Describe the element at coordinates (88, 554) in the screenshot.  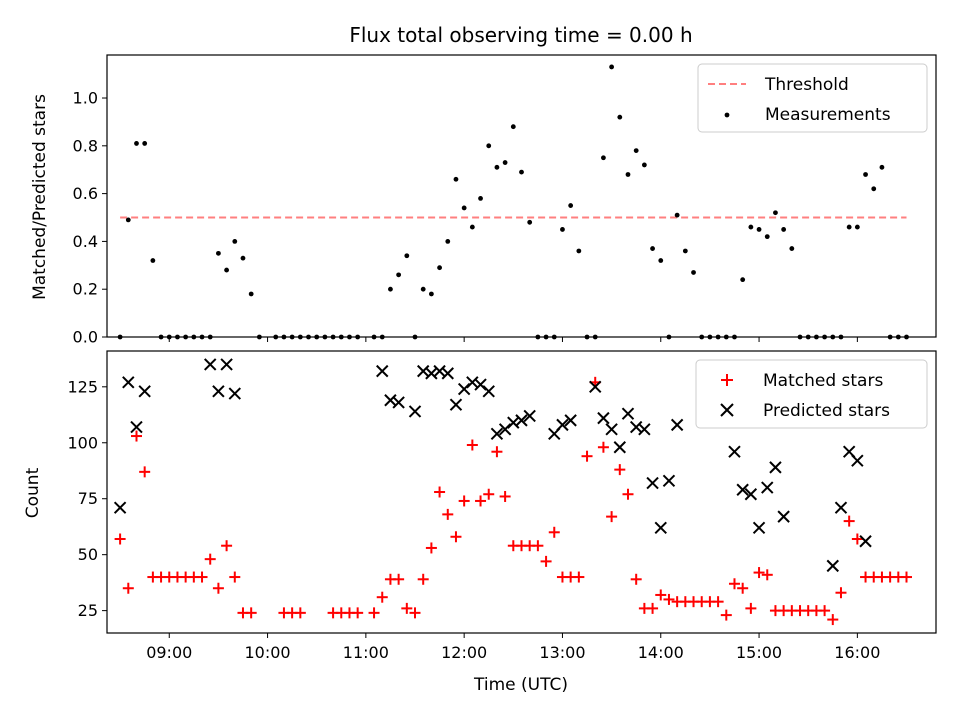
I see `bottom-ytick-label: 50` at that location.